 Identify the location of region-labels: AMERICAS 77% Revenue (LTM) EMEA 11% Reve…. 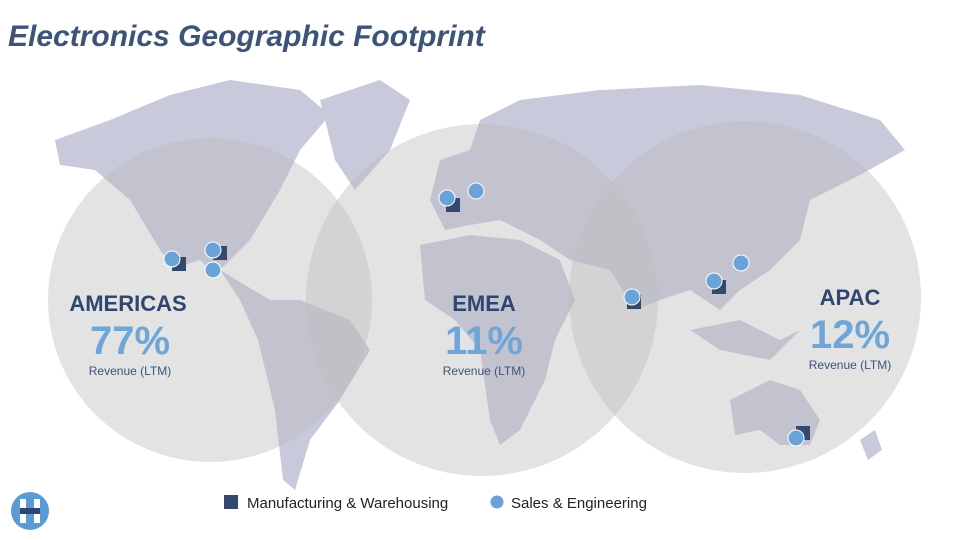
(480, 331).